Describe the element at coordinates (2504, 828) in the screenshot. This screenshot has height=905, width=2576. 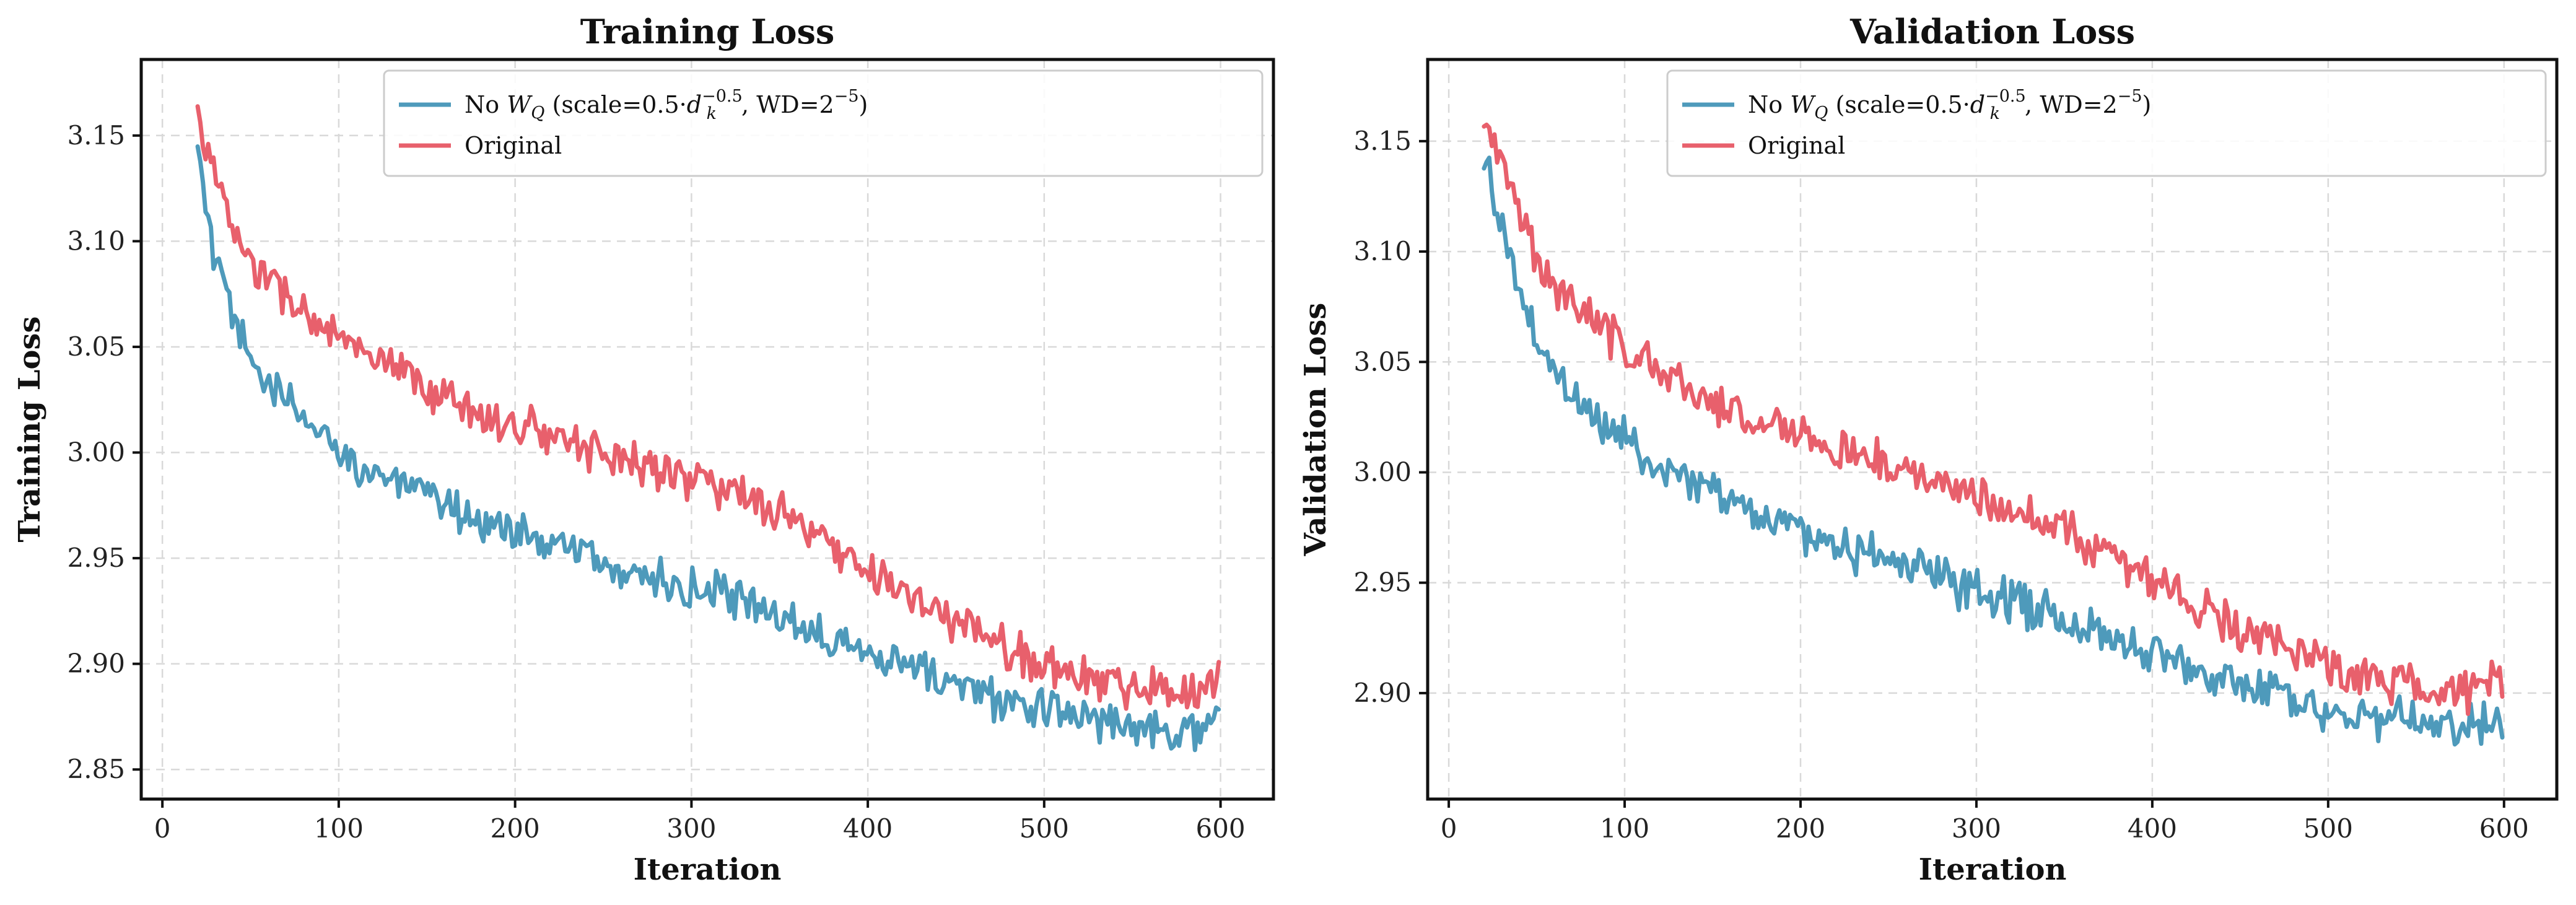
I see `validation-loss-x-tick-label: 600` at that location.